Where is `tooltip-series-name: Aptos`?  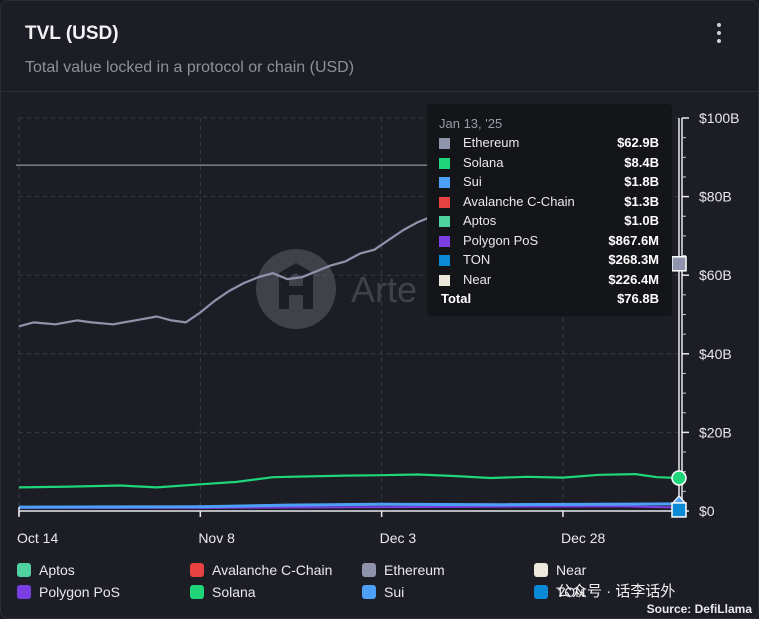
tooltip-series-name: Aptos is located at coordinates (480, 220).